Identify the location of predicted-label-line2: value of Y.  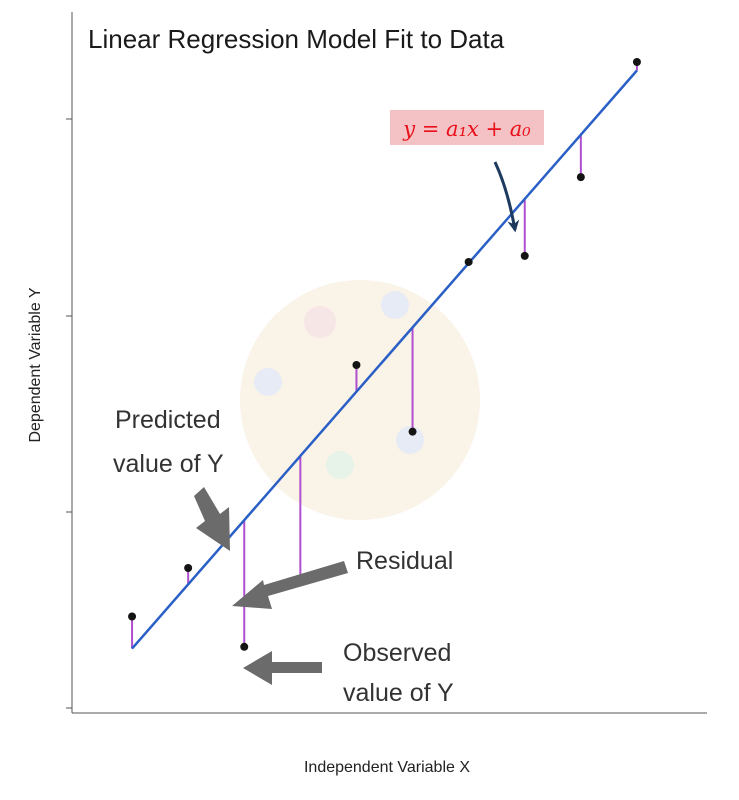
(168, 464).